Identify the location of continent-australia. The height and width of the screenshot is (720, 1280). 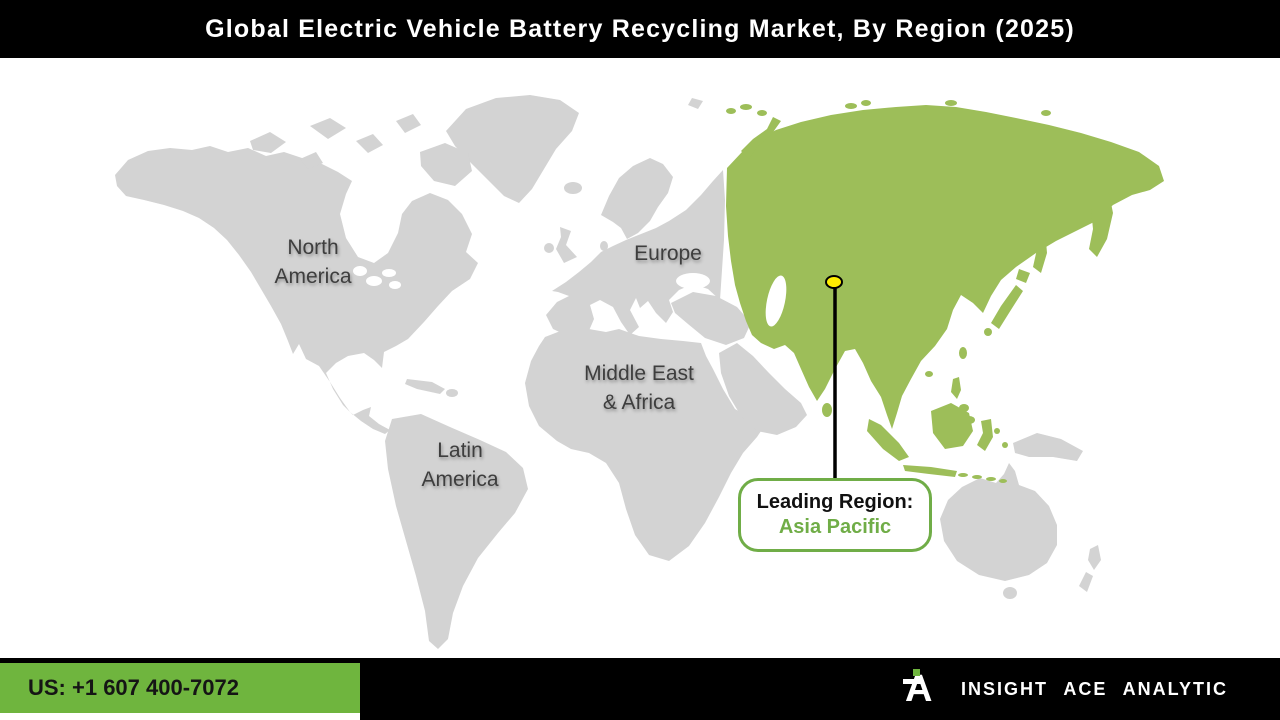
(998, 522).